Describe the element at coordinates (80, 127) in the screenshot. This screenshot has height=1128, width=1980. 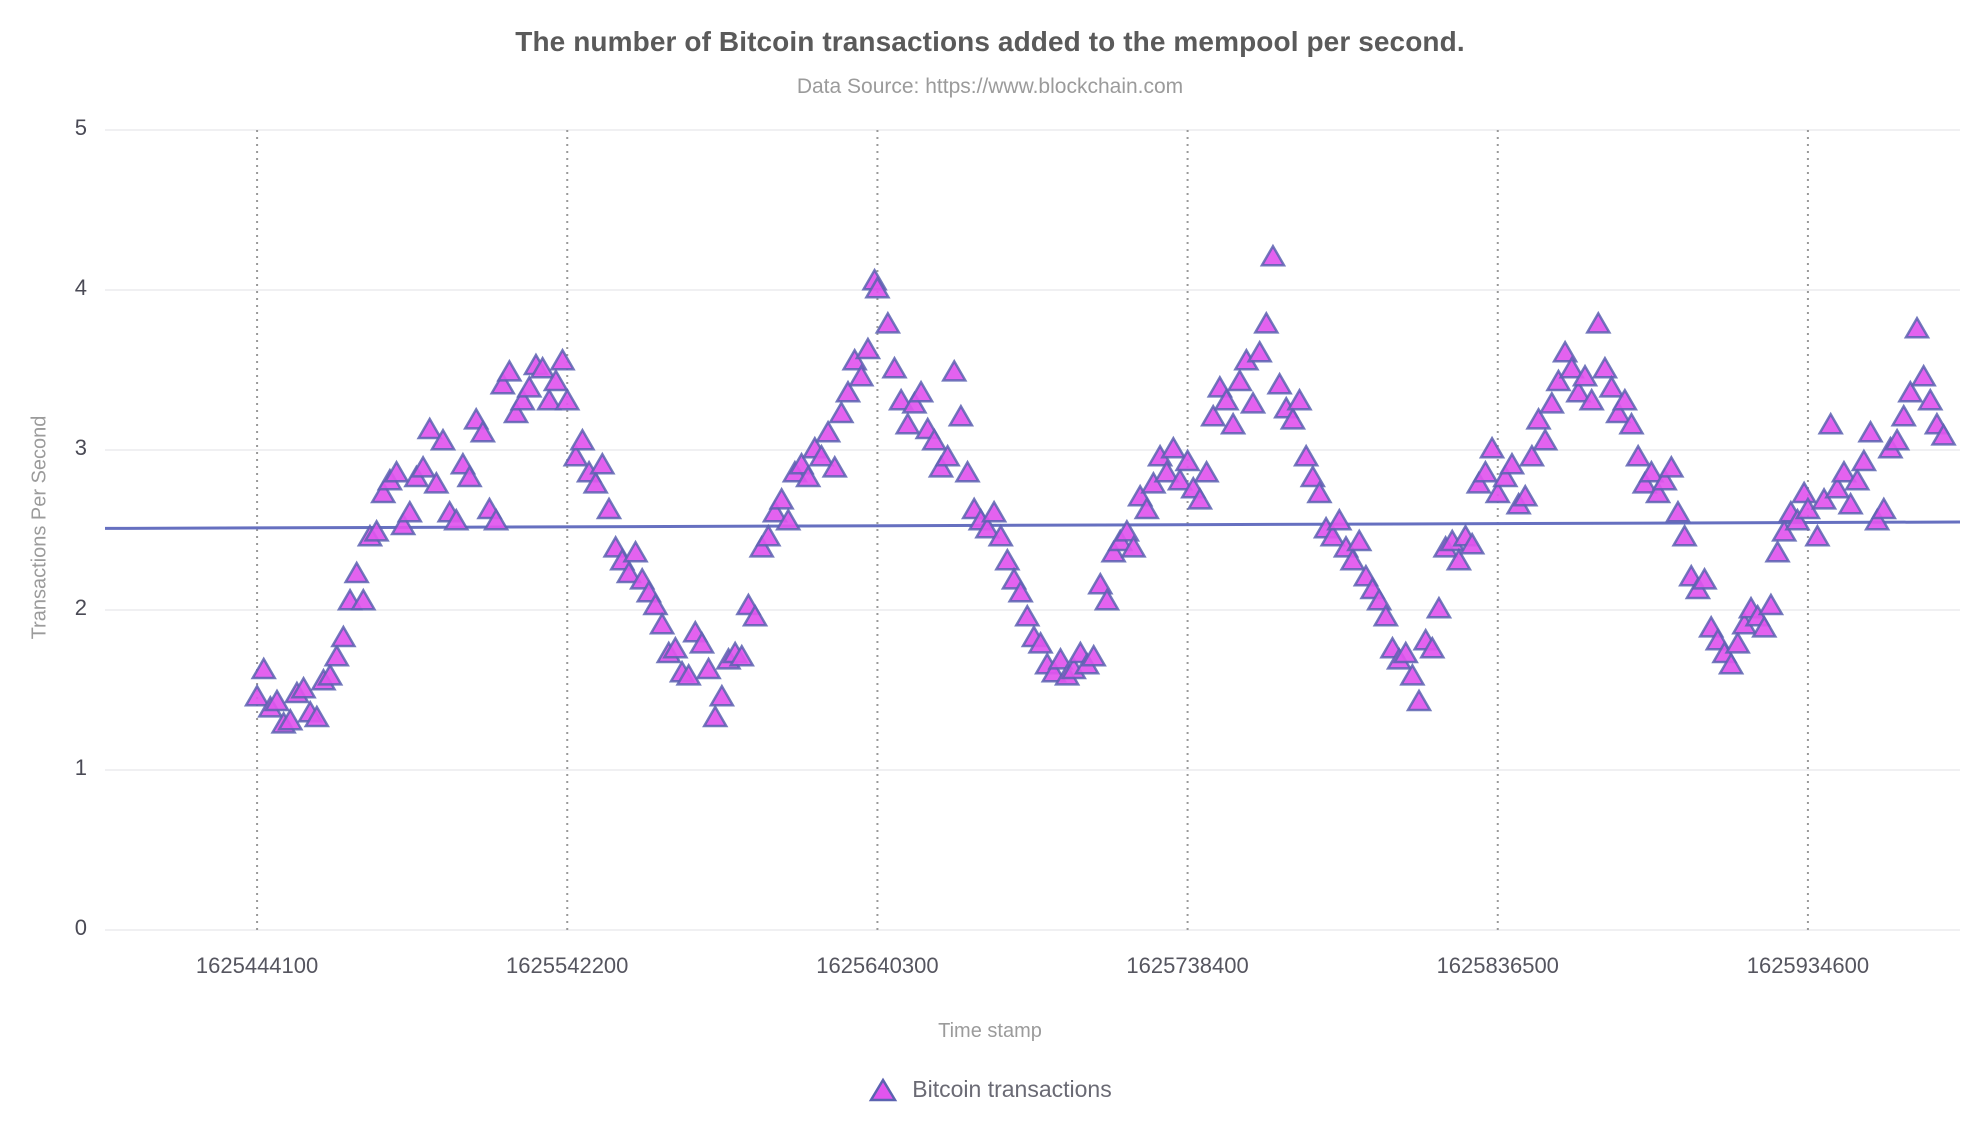
I see `y-tick-label: 5` at that location.